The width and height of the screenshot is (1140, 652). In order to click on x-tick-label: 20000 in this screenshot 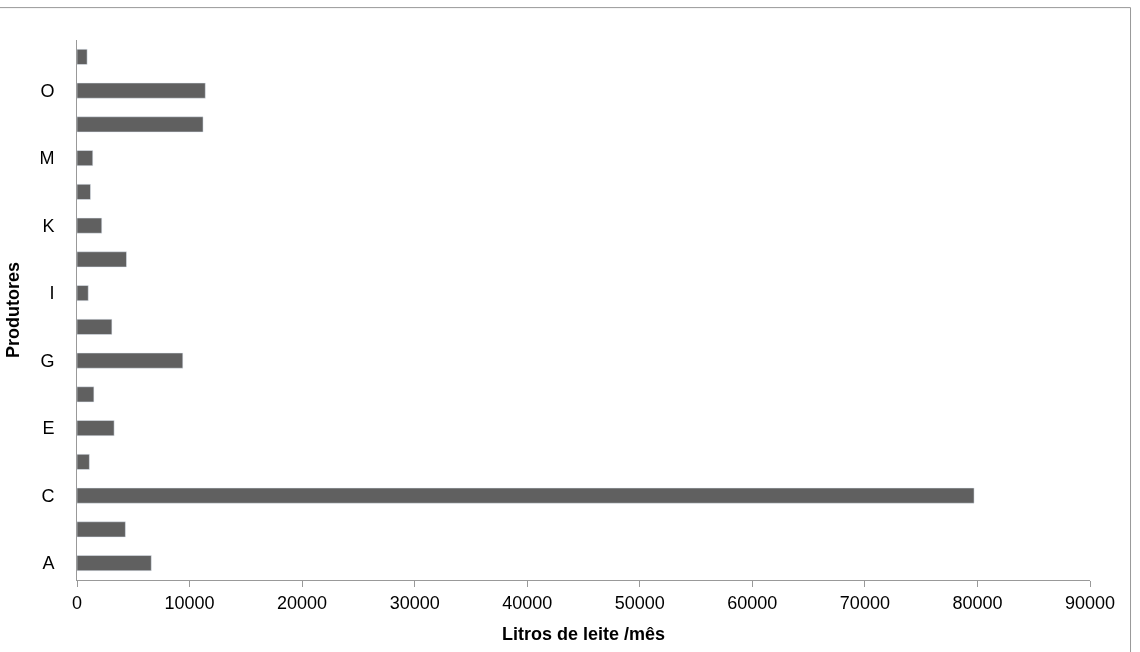, I will do `click(302, 602)`.